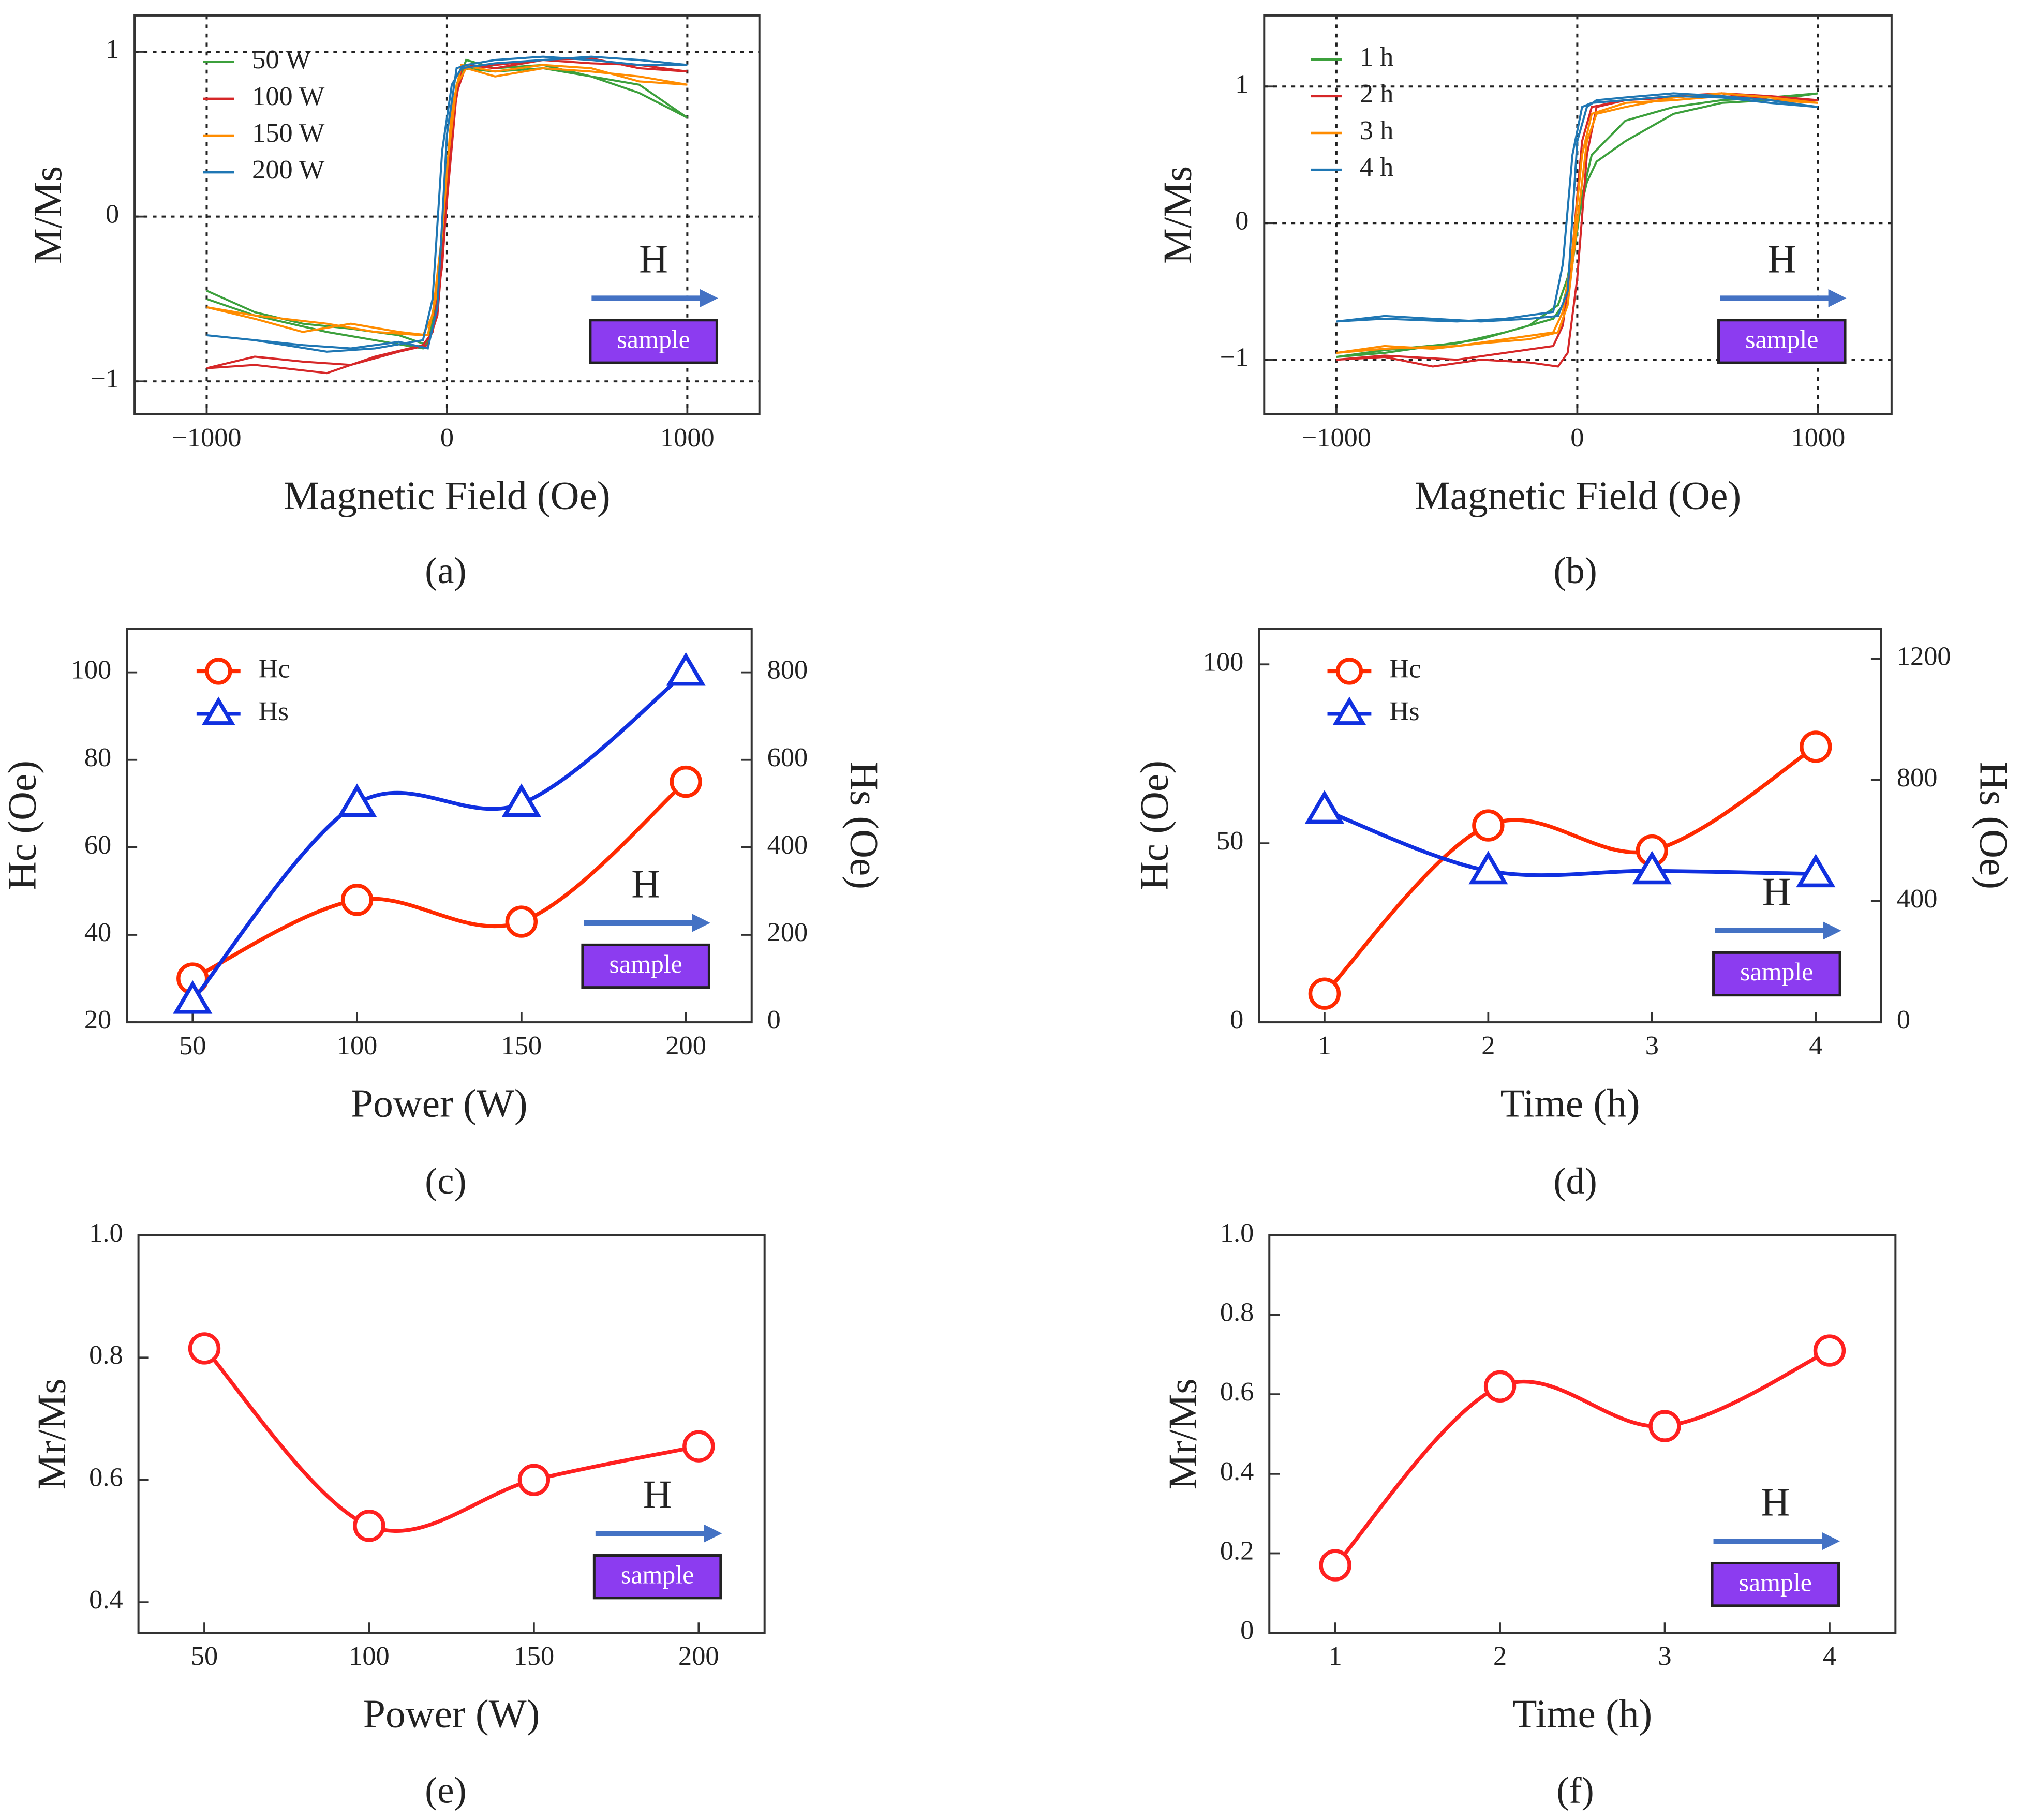  Describe the element at coordinates (97, 757) in the screenshot. I see `y-tick-label: 80` at that location.